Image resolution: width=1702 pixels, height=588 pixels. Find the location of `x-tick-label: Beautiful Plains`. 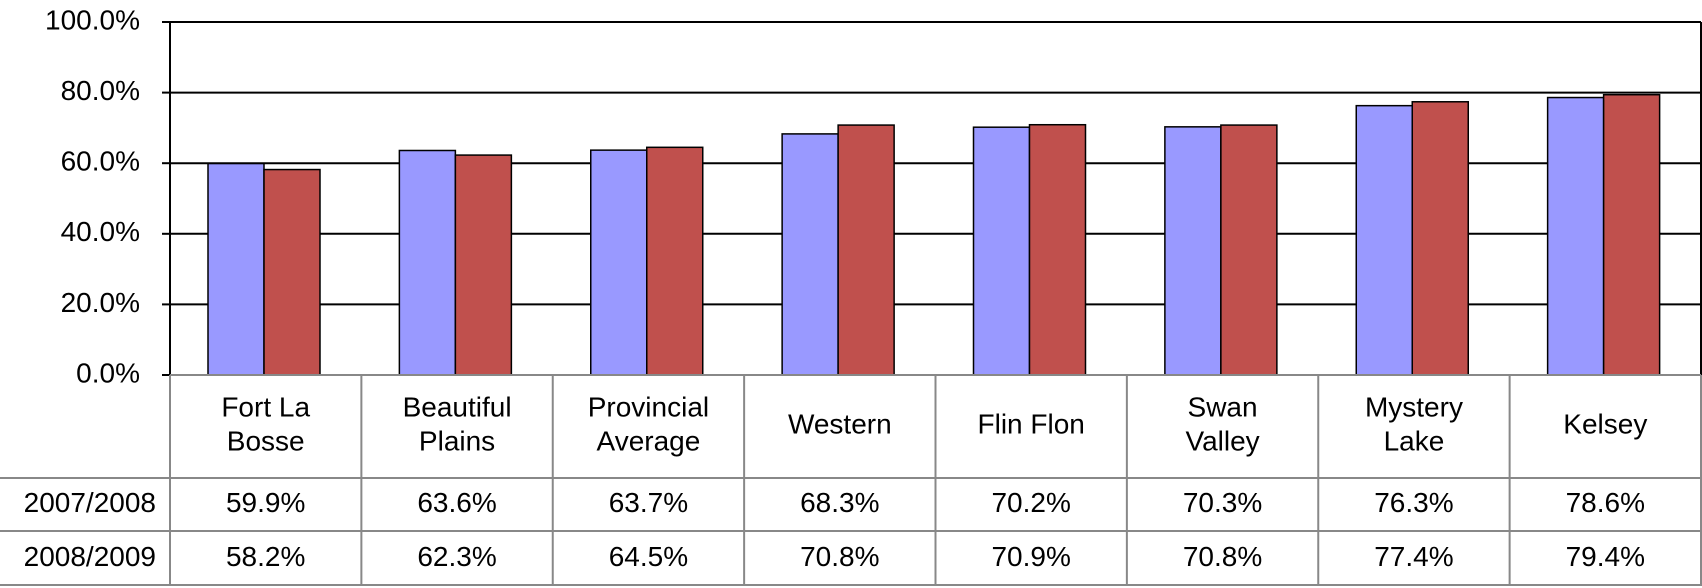

x-tick-label: Beautiful Plains is located at coordinates (457, 424).